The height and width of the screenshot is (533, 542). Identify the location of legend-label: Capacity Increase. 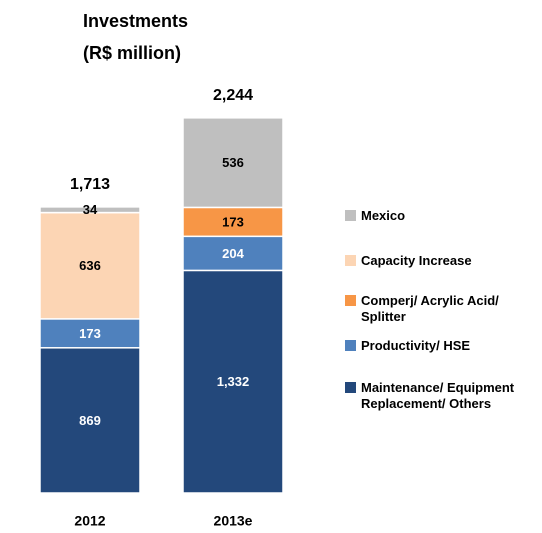
(416, 260).